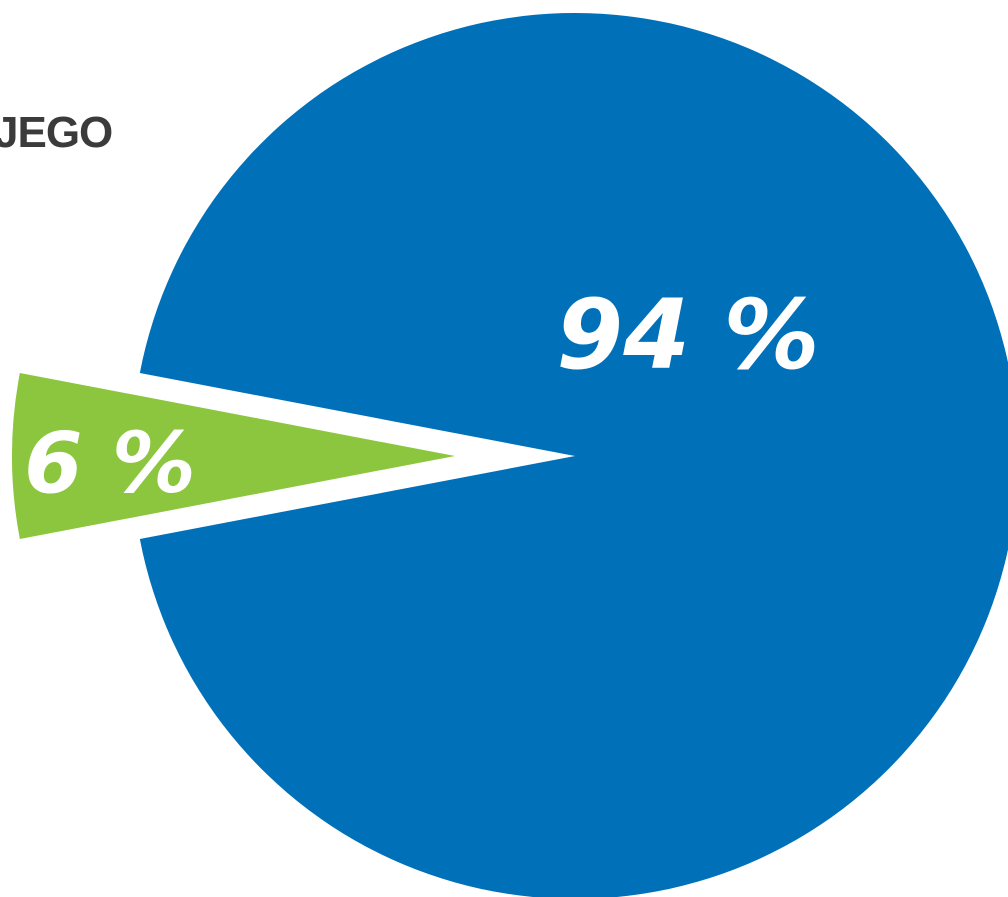  Describe the element at coordinates (56, 132) in the screenshot. I see `chart-title: JEGO` at that location.